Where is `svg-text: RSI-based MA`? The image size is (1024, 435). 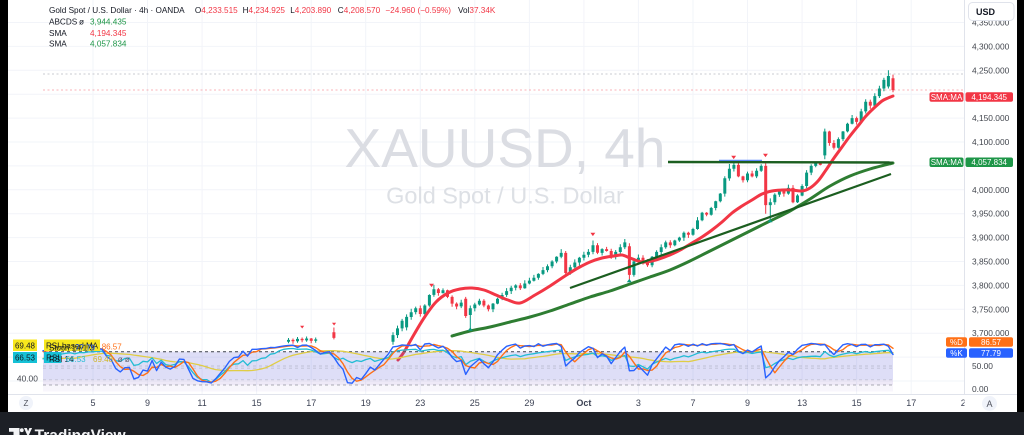
svg-text: RSI-based MA is located at coordinates (72, 345).